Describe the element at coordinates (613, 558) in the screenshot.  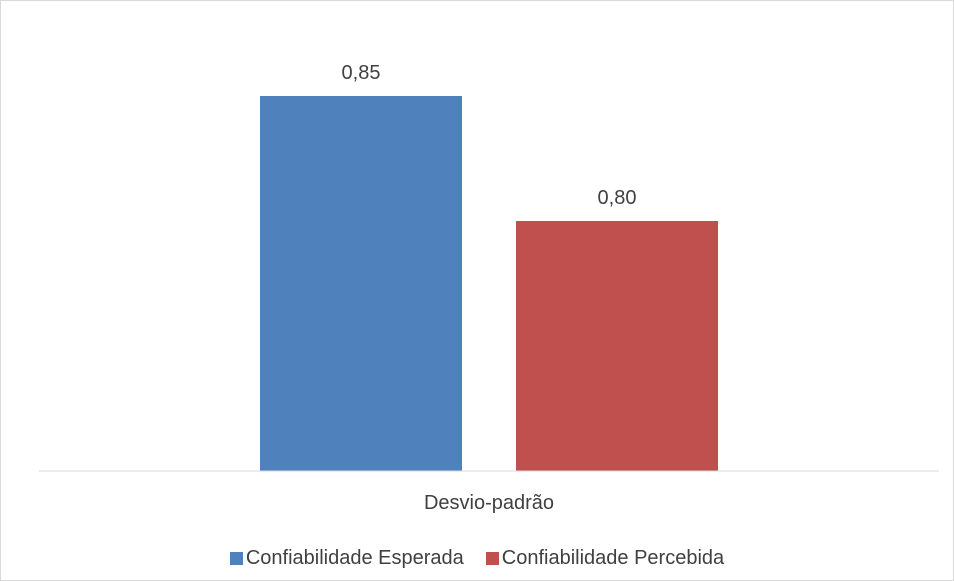
I see `legend-label-percebida: Confiabilidade Percebida` at that location.